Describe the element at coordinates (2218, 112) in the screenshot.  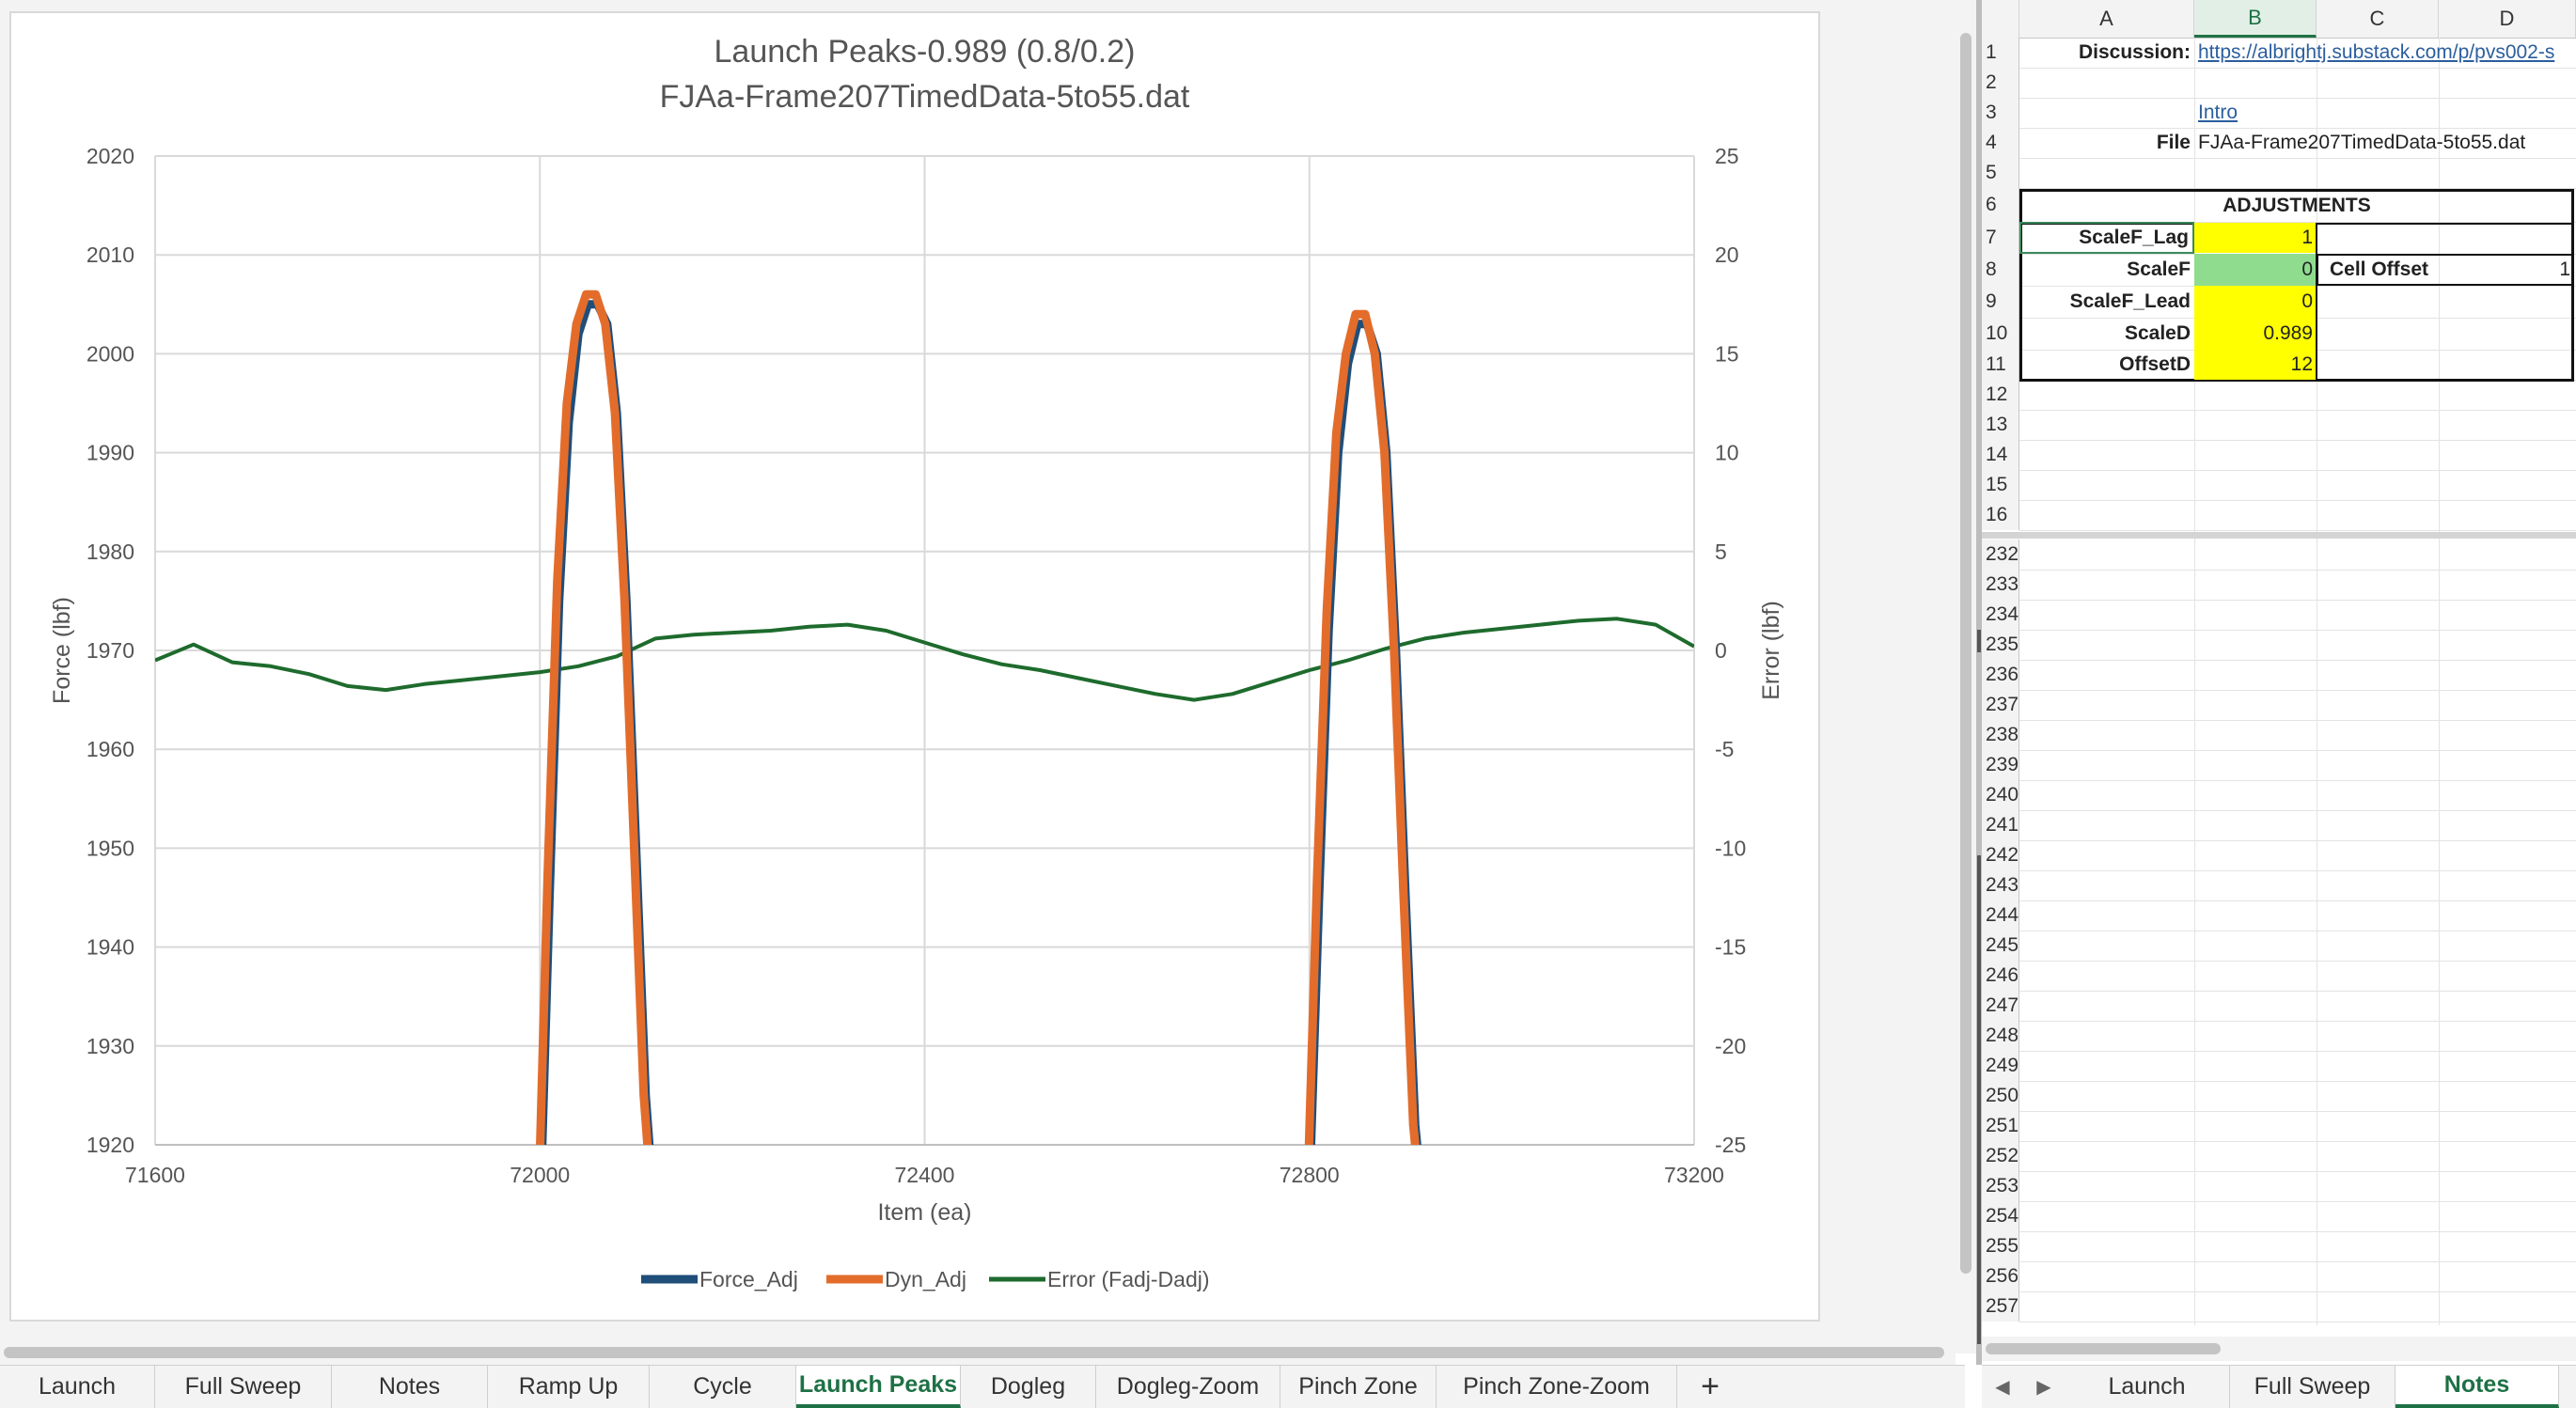
I see `intro-link: Intro` at that location.